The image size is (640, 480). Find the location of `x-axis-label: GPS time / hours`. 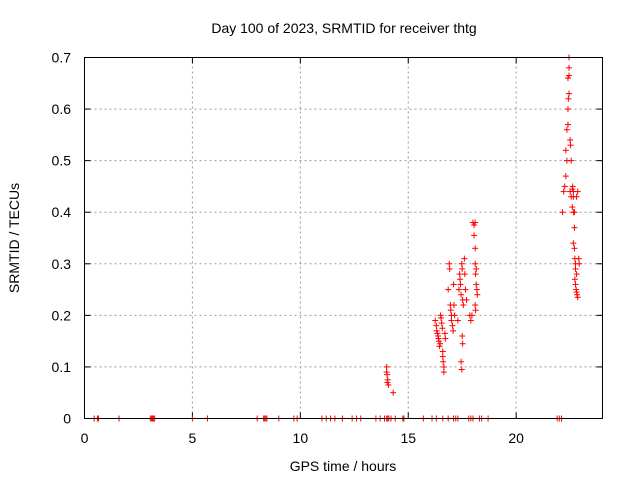

x-axis-label: GPS time / hours is located at coordinates (343, 466).